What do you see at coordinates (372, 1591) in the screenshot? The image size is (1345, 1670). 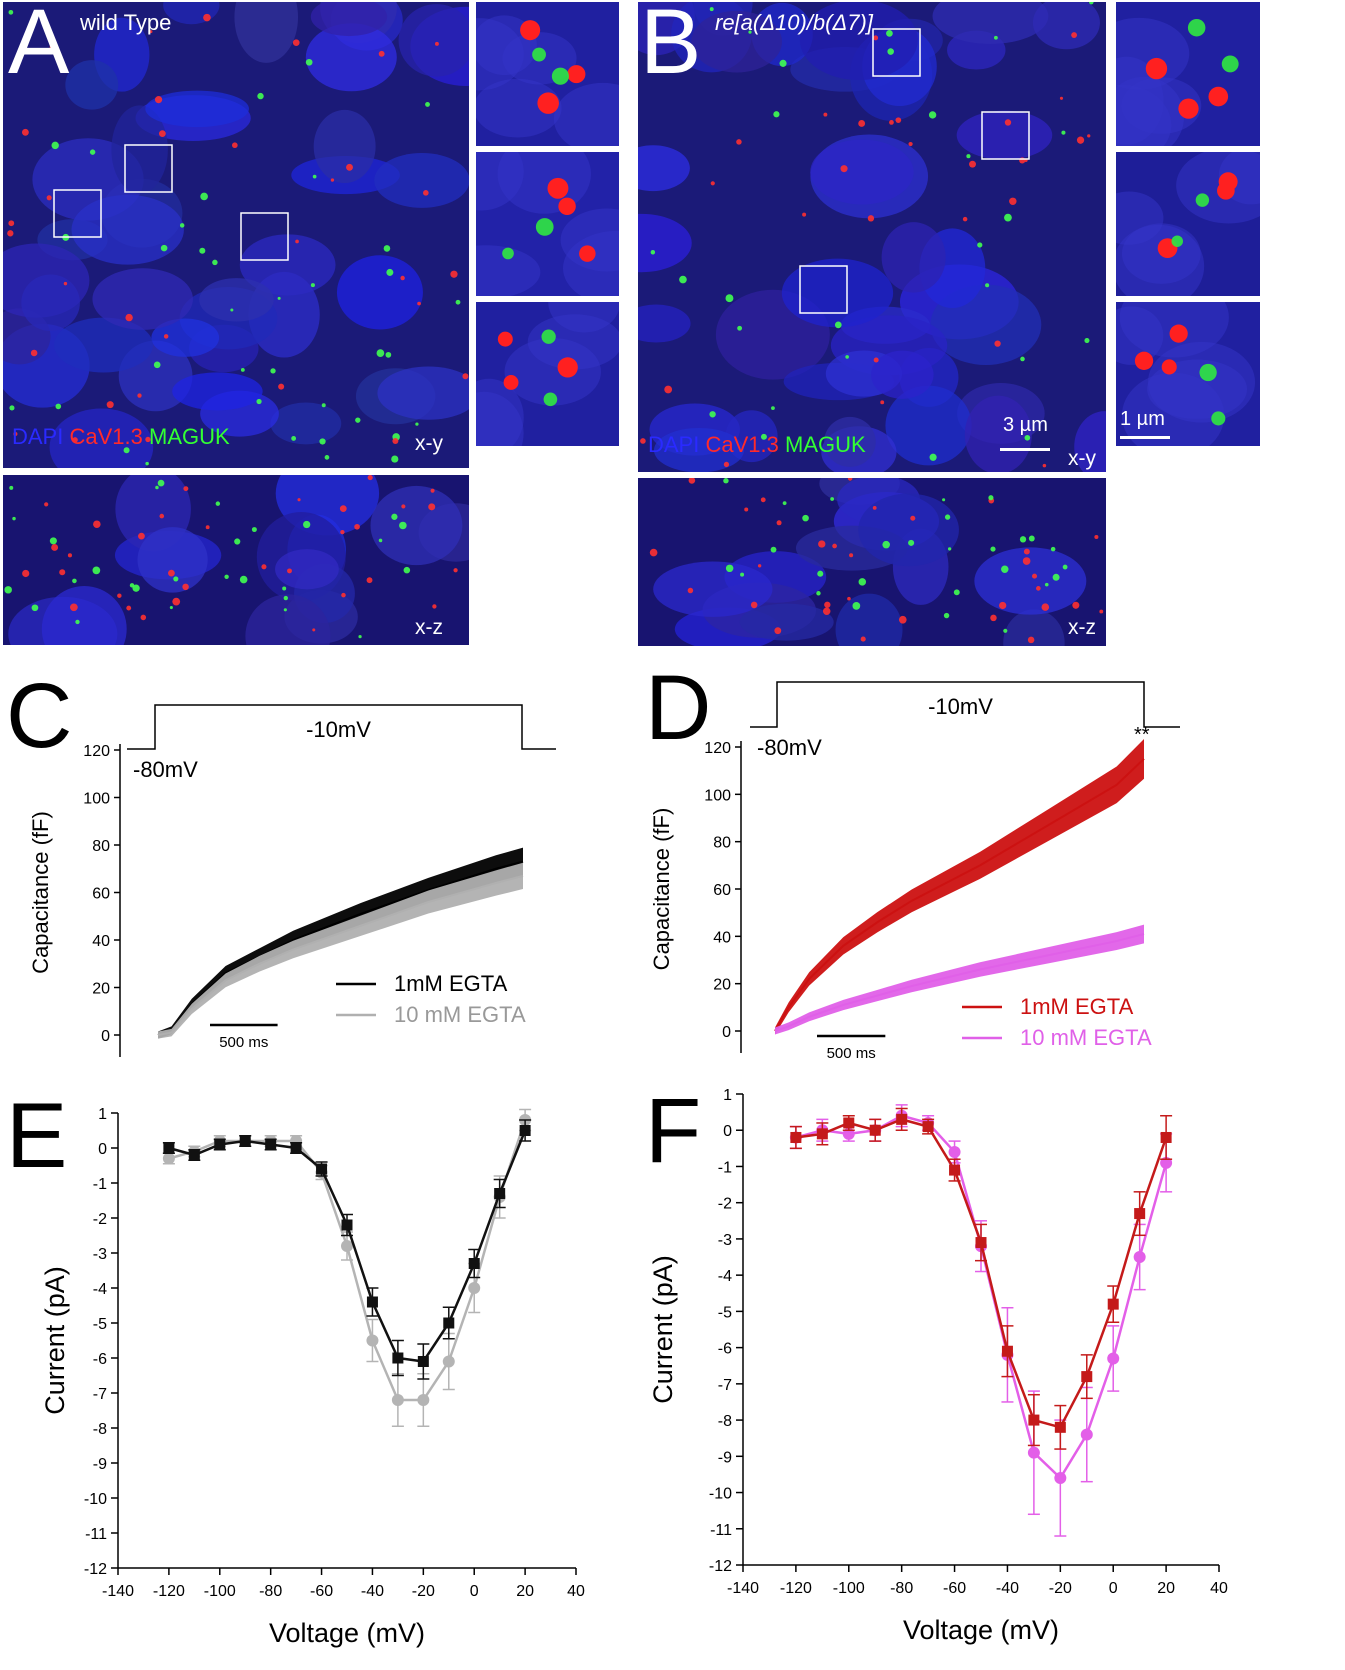 I see `x-tick-label: -40` at bounding box center [372, 1591].